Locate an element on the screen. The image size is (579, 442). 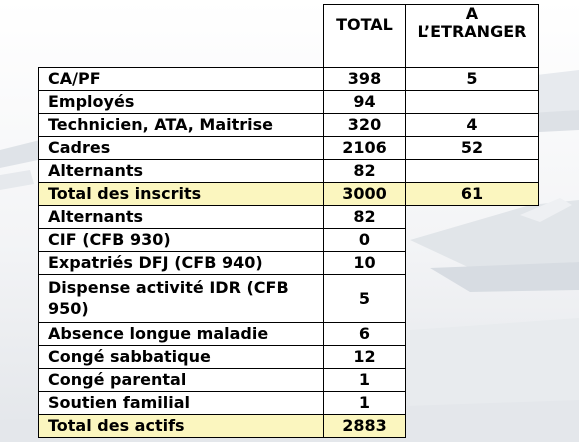
row-abroad-value: 5 is located at coordinates (472, 79).